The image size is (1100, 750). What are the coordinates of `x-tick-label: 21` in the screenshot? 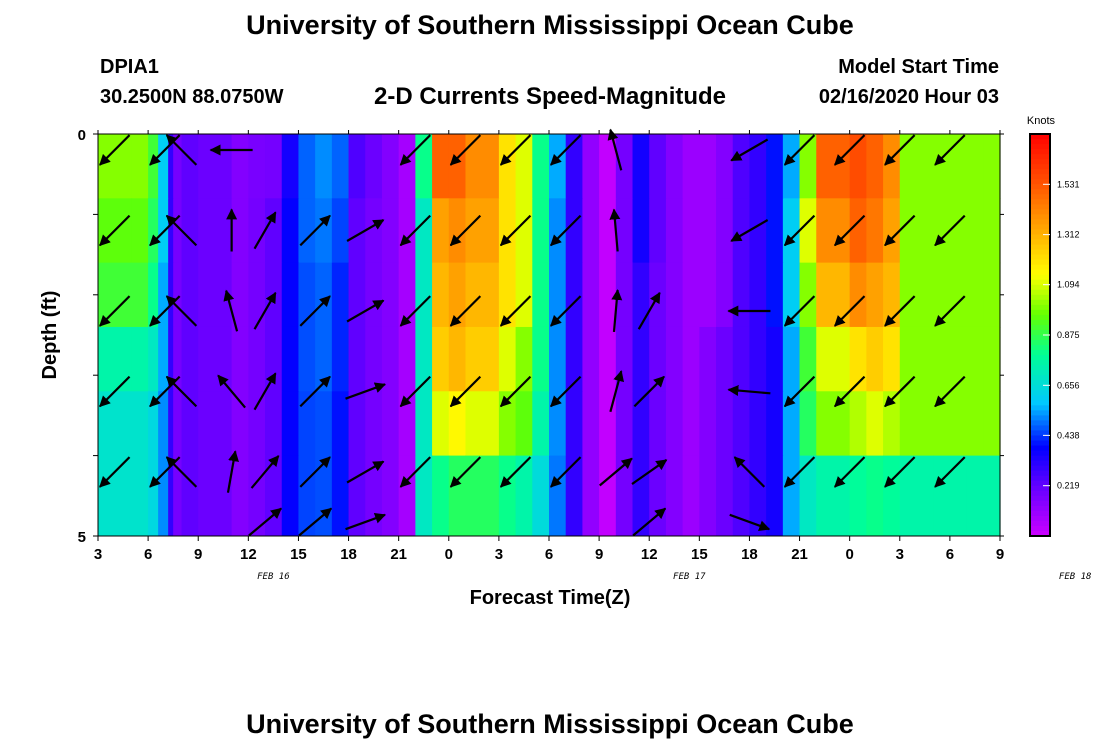 It's located at (799, 554).